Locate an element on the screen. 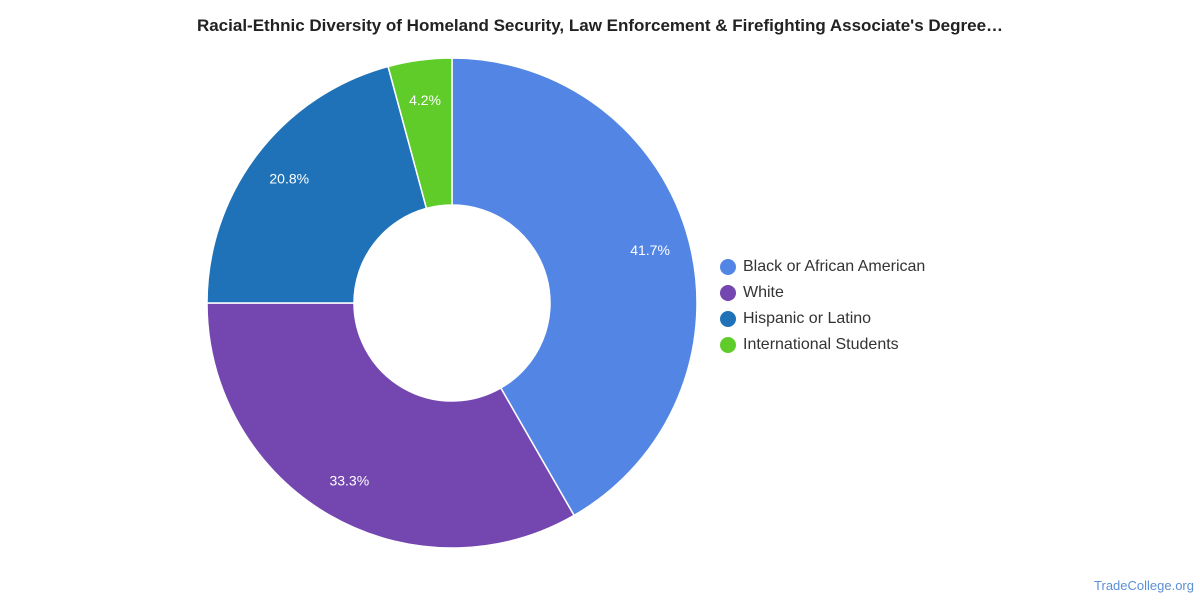 Image resolution: width=1200 pixels, height=600 pixels. legend-item: Black or African American is located at coordinates (822, 267).